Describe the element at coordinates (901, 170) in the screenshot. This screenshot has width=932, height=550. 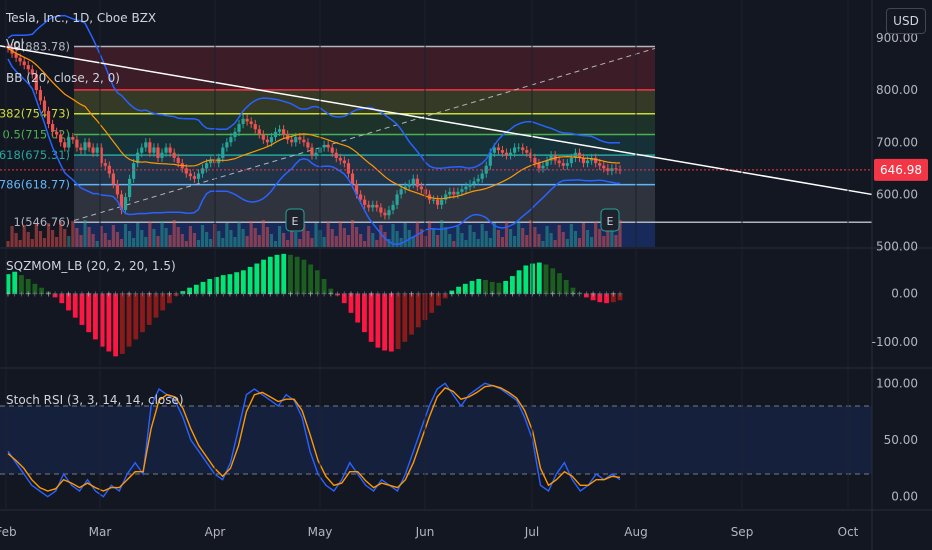
I see `last-price-label: 646.98` at that location.